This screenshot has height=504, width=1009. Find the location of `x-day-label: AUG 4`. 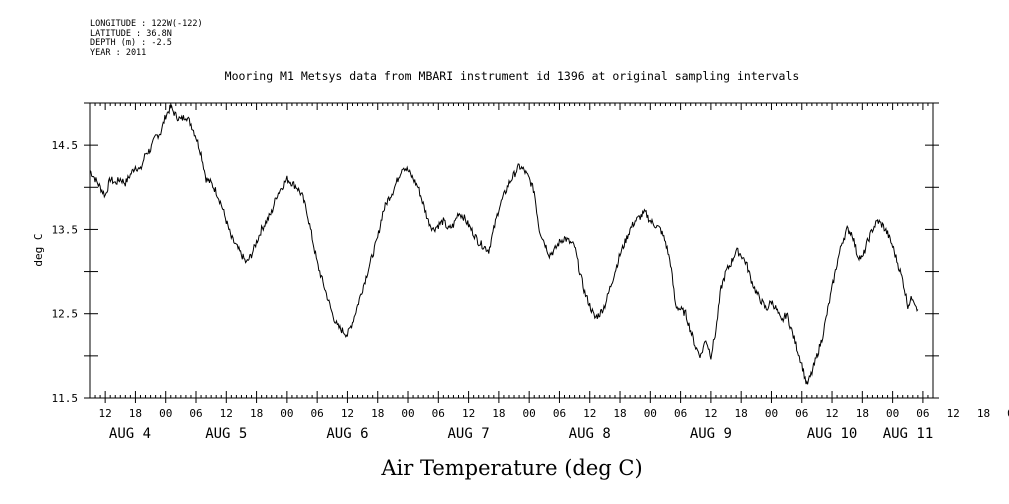

x-day-label: AUG 4 is located at coordinates (130, 434).